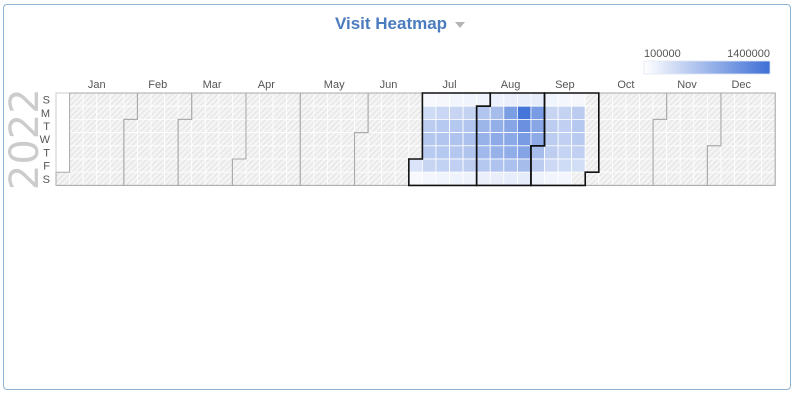  What do you see at coordinates (400, 24) in the screenshot?
I see `chart-title-dropdown: Visit Heatmap` at bounding box center [400, 24].